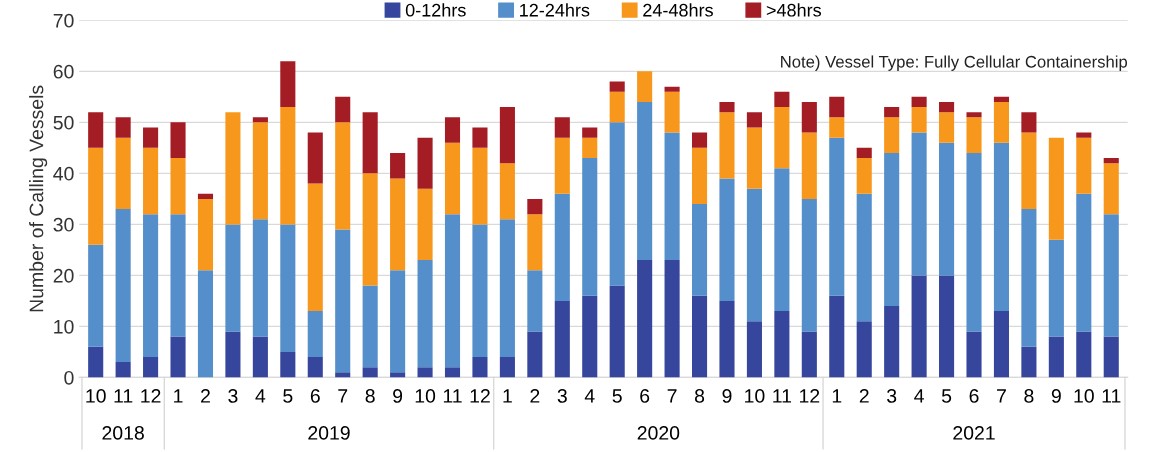 Image resolution: width=1165 pixels, height=452 pixels. I want to click on text: 2018, so click(123, 433).